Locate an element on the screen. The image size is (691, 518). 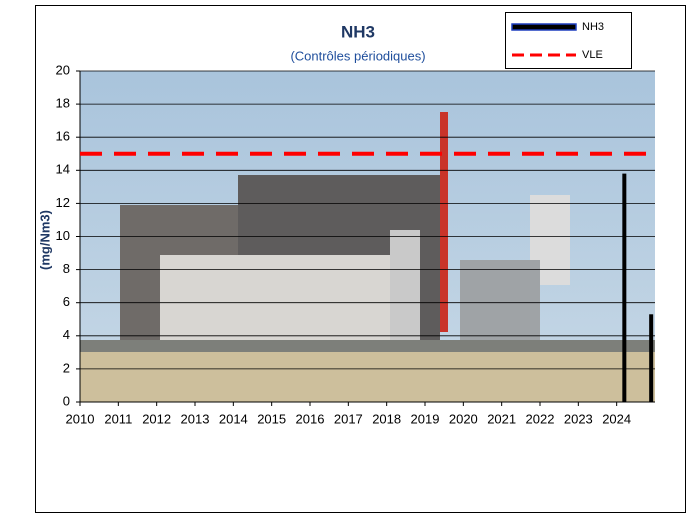
y-axis-label: (mg/Nm3) is located at coordinates (44, 240).